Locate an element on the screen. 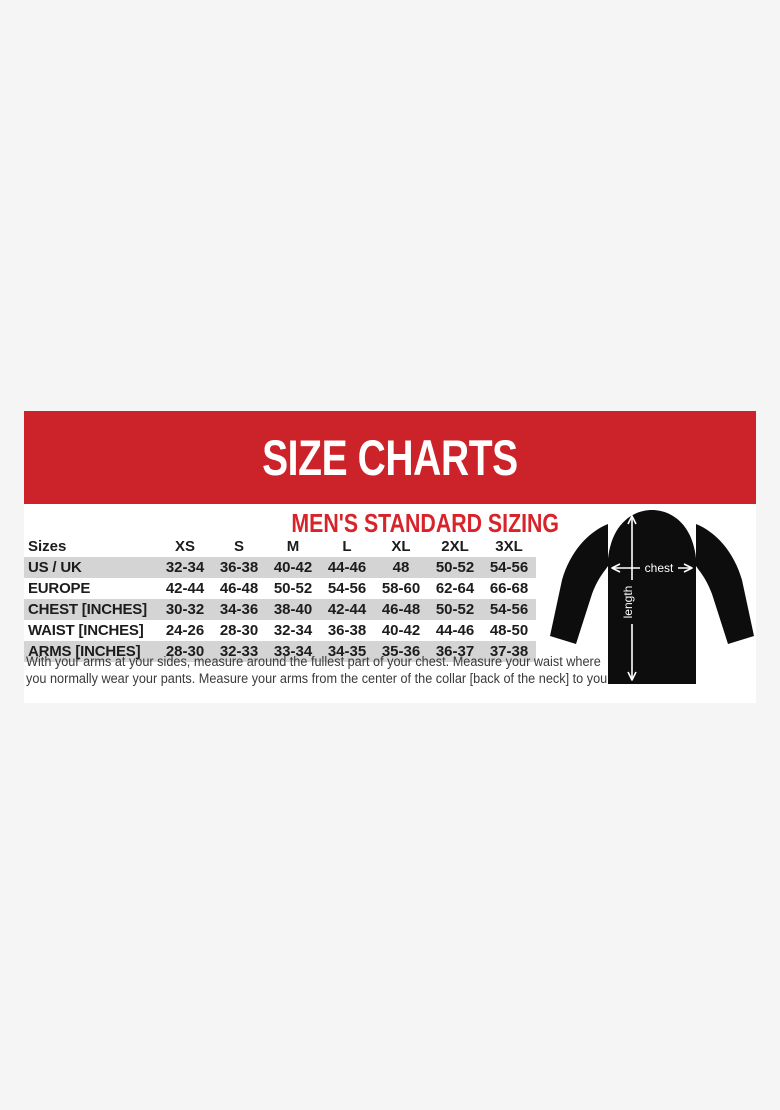 The height and width of the screenshot is (1110, 780). cell-s: 46-48 is located at coordinates (239, 588).